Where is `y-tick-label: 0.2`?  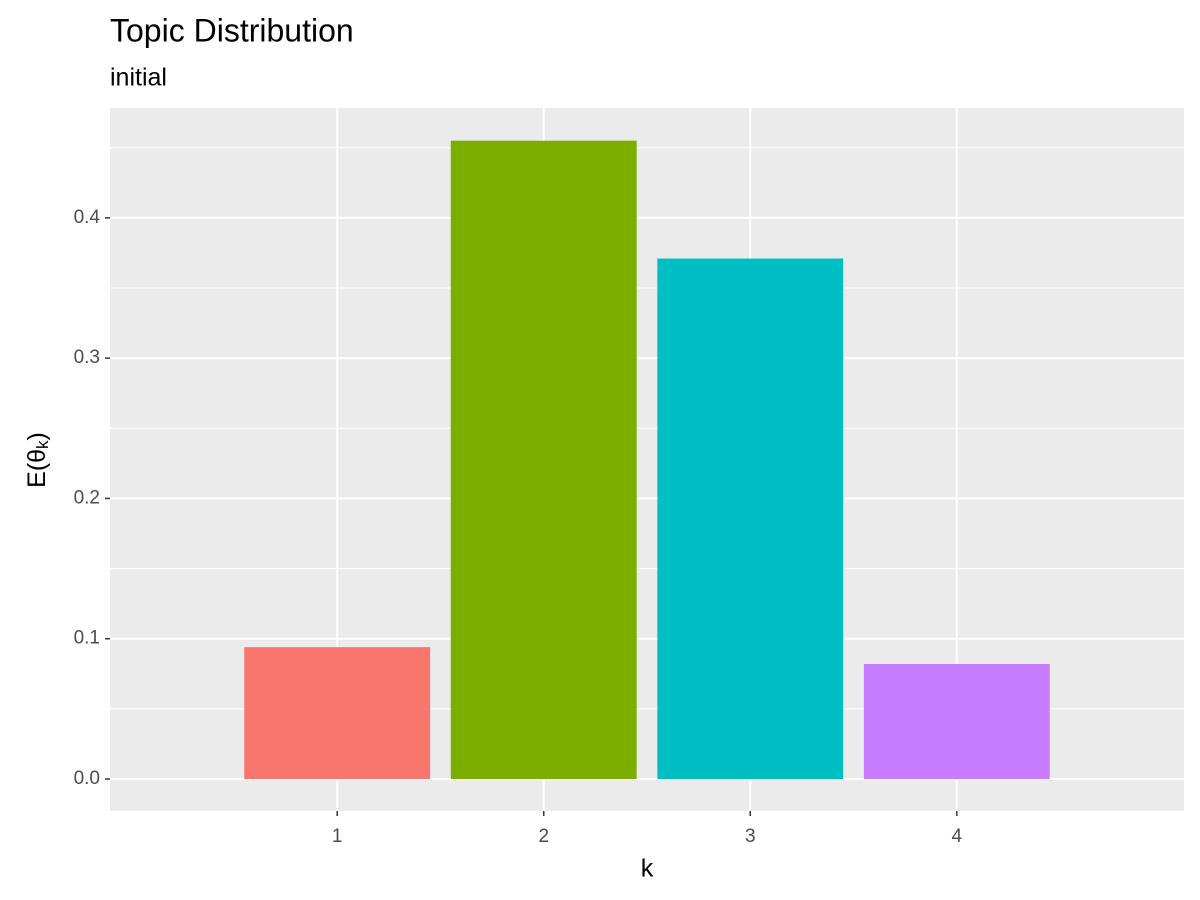 y-tick-label: 0.2 is located at coordinates (87, 497).